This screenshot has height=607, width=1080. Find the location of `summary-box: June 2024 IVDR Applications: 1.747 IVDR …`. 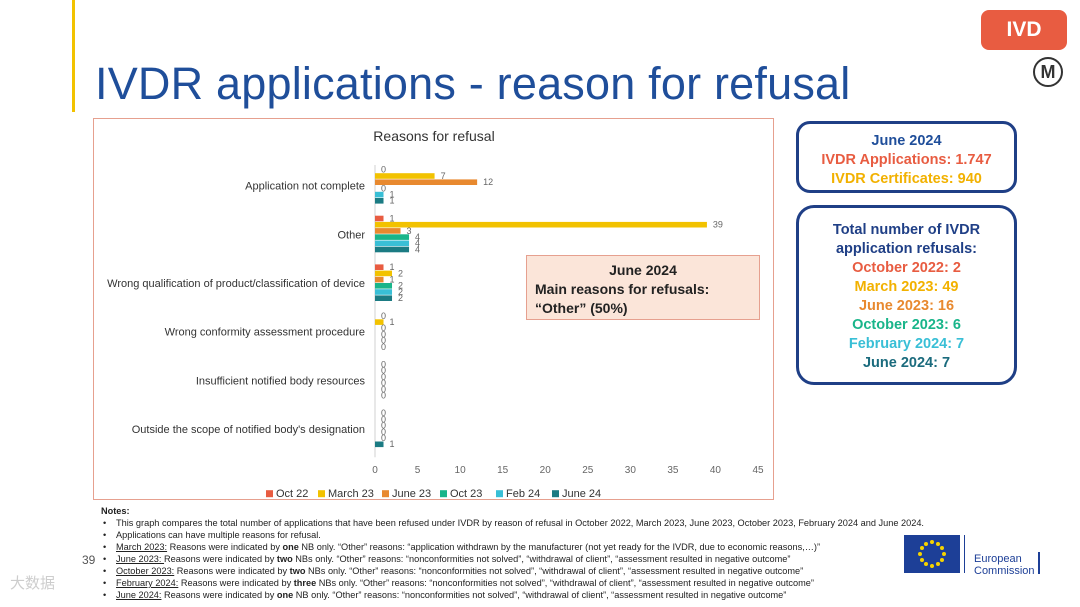

summary-box: June 2024 IVDR Applications: 1.747 IVDR … is located at coordinates (906, 157).